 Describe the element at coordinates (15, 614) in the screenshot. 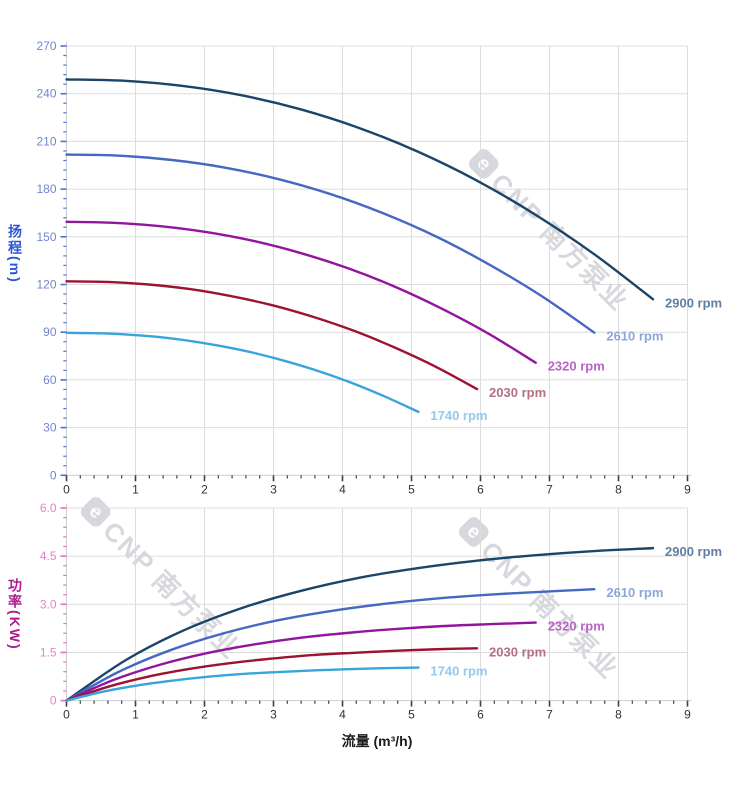

I see `power-axis-title: 功率(KW)` at that location.